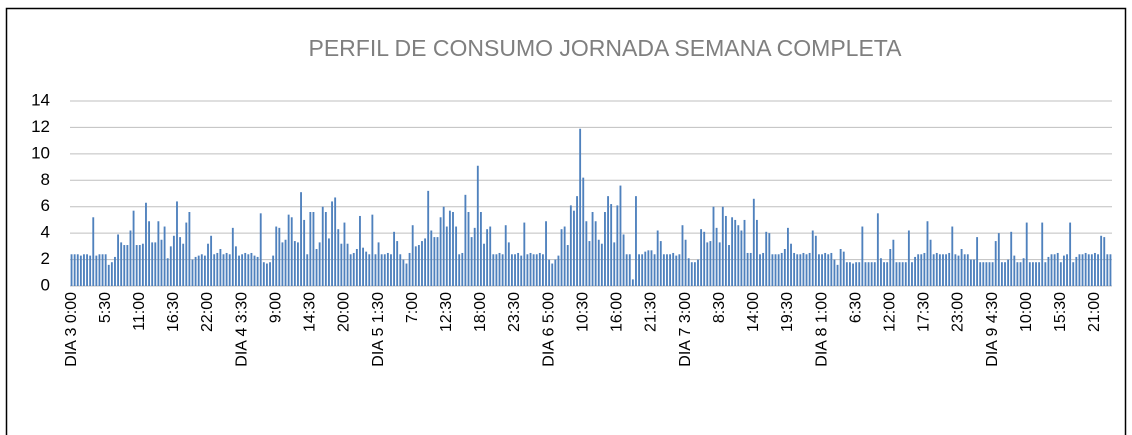  I want to click on x-tick-label: DIA 5 1:30, so click(378, 329).